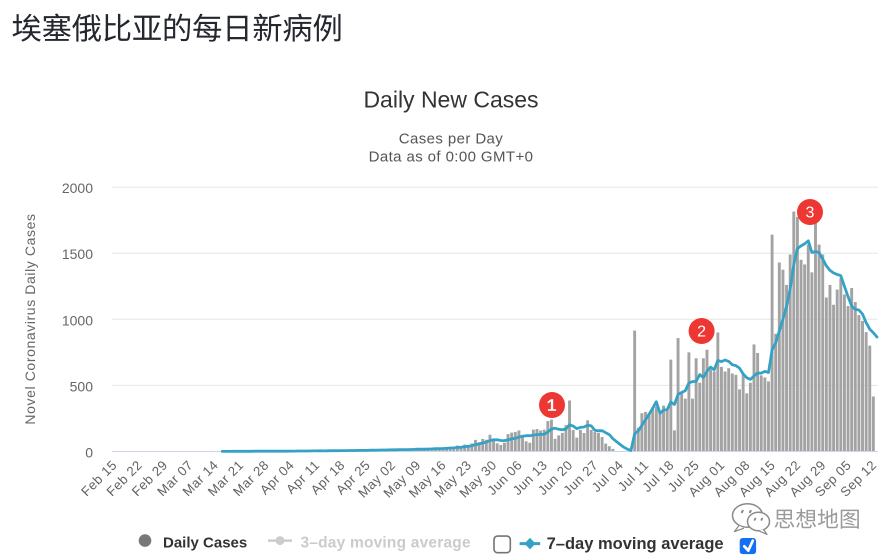 This screenshot has width=889, height=557. Describe the element at coordinates (30, 318) in the screenshot. I see `svg-text: Novel Coronavirus Daily Cases` at that location.